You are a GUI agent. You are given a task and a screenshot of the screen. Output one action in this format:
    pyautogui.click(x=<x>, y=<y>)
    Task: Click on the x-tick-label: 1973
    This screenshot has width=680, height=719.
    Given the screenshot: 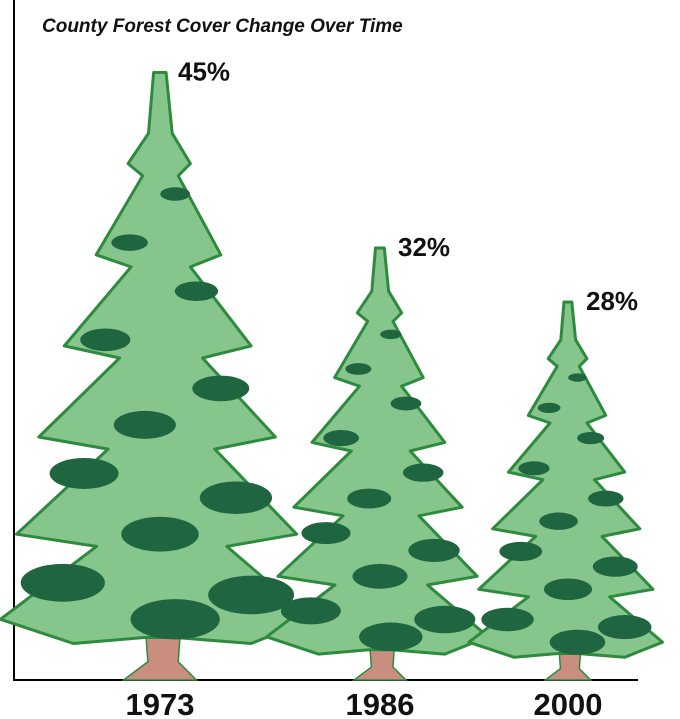 What is the action you would take?
    pyautogui.click(x=160, y=703)
    